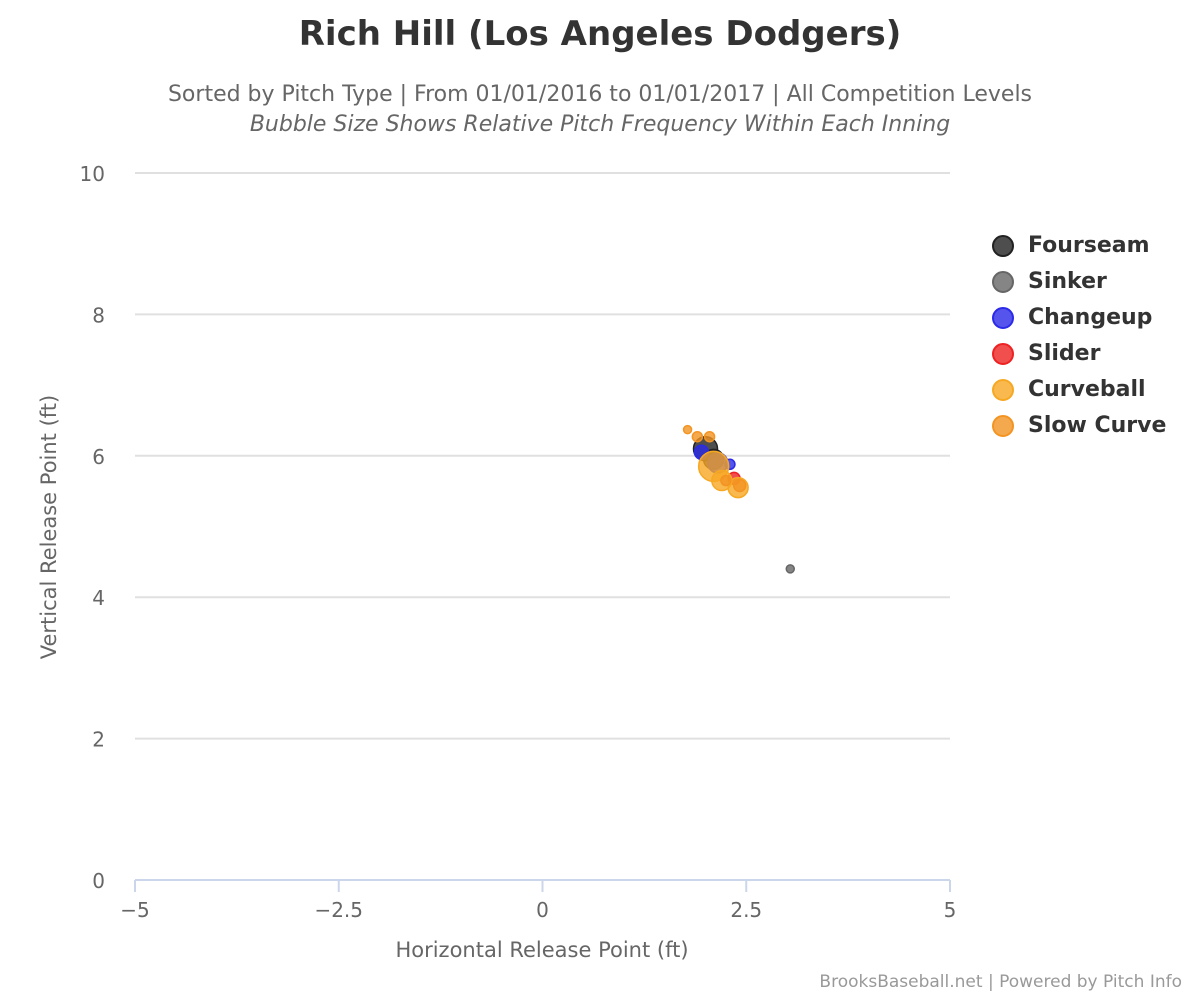 Image resolution: width=1200 pixels, height=1000 pixels. Describe the element at coordinates (338, 910) in the screenshot. I see `x-tick-label: −2.5` at that location.